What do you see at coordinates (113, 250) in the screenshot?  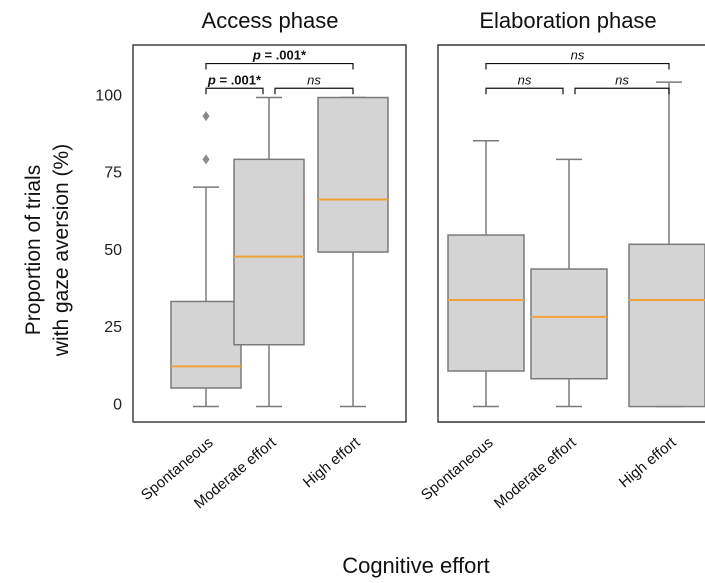 I see `y-tick-label: 50` at bounding box center [113, 250].